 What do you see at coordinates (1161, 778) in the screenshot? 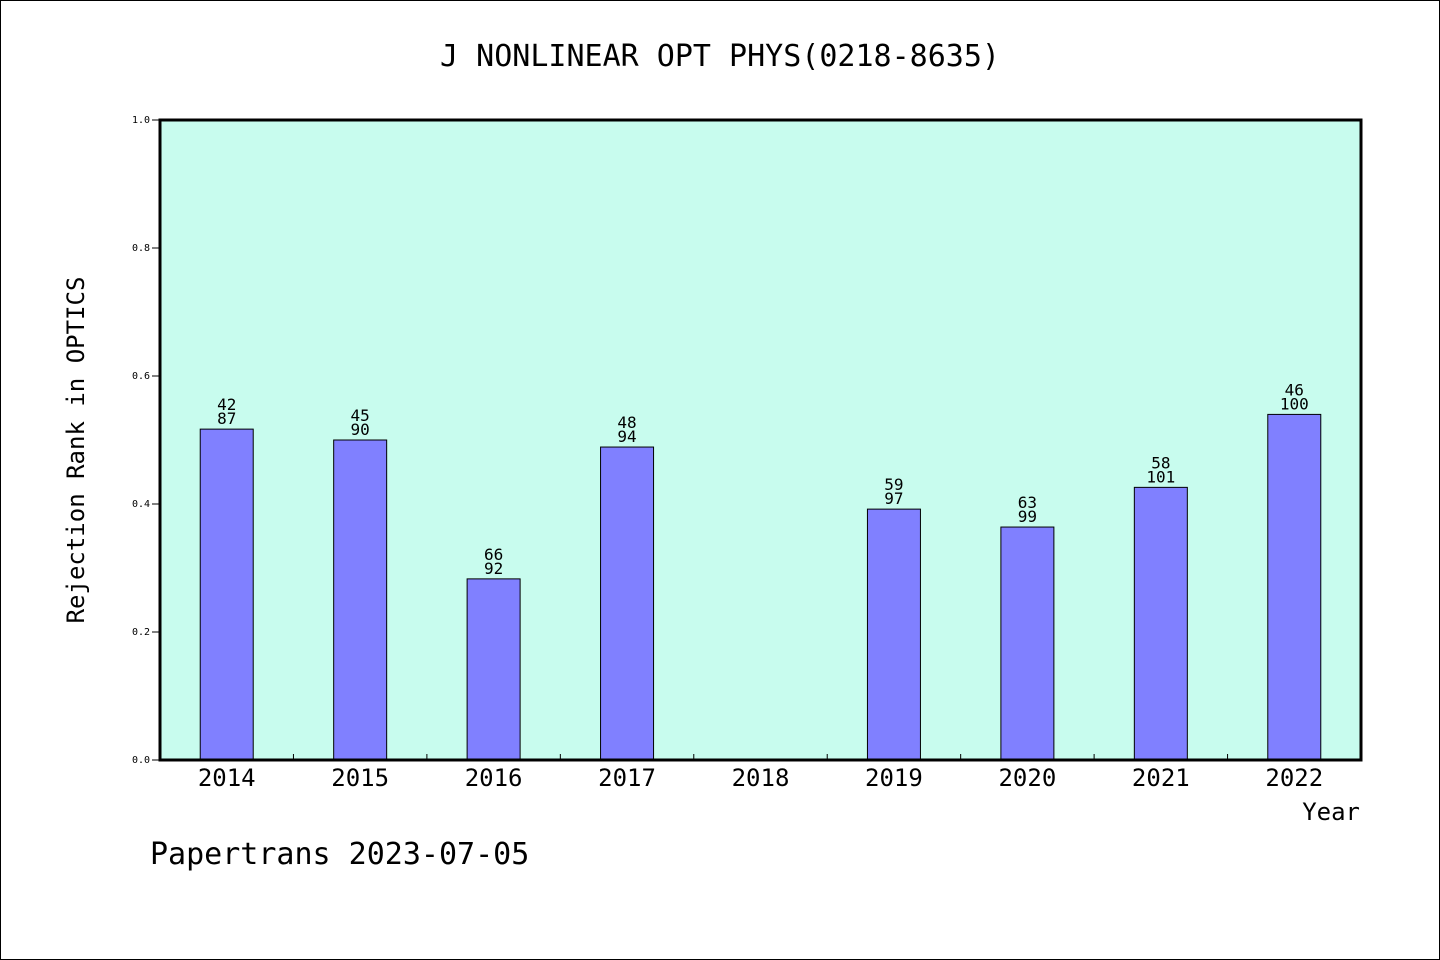
I see `x-tick-label: 2021` at bounding box center [1161, 778].